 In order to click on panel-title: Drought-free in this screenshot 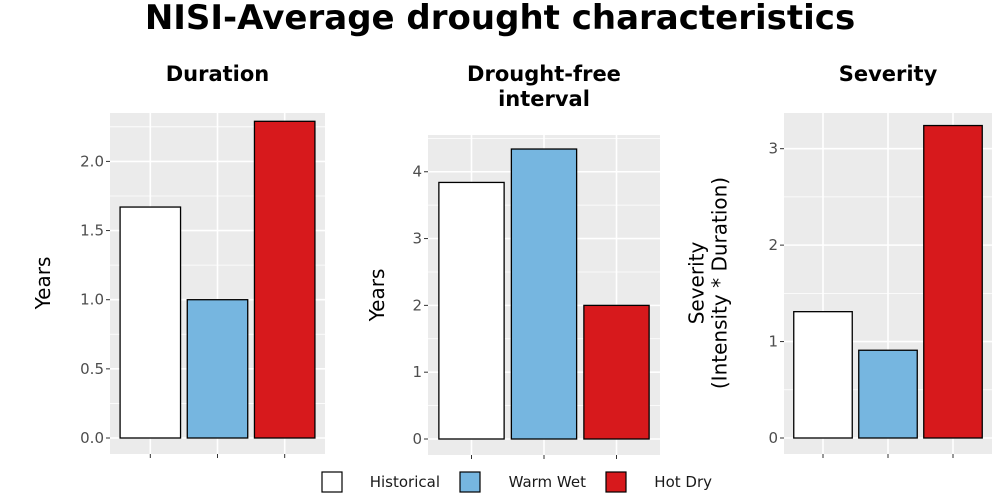, I will do `click(544, 74)`.